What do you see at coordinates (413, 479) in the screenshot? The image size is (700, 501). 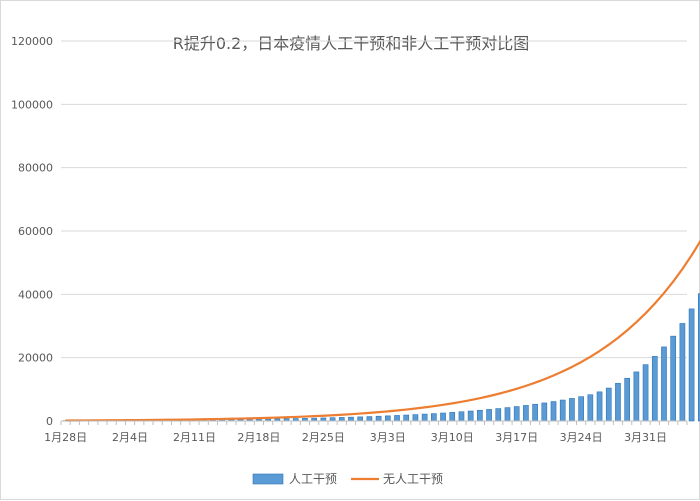 I see `legend-label-line: 无人工干预` at bounding box center [413, 479].